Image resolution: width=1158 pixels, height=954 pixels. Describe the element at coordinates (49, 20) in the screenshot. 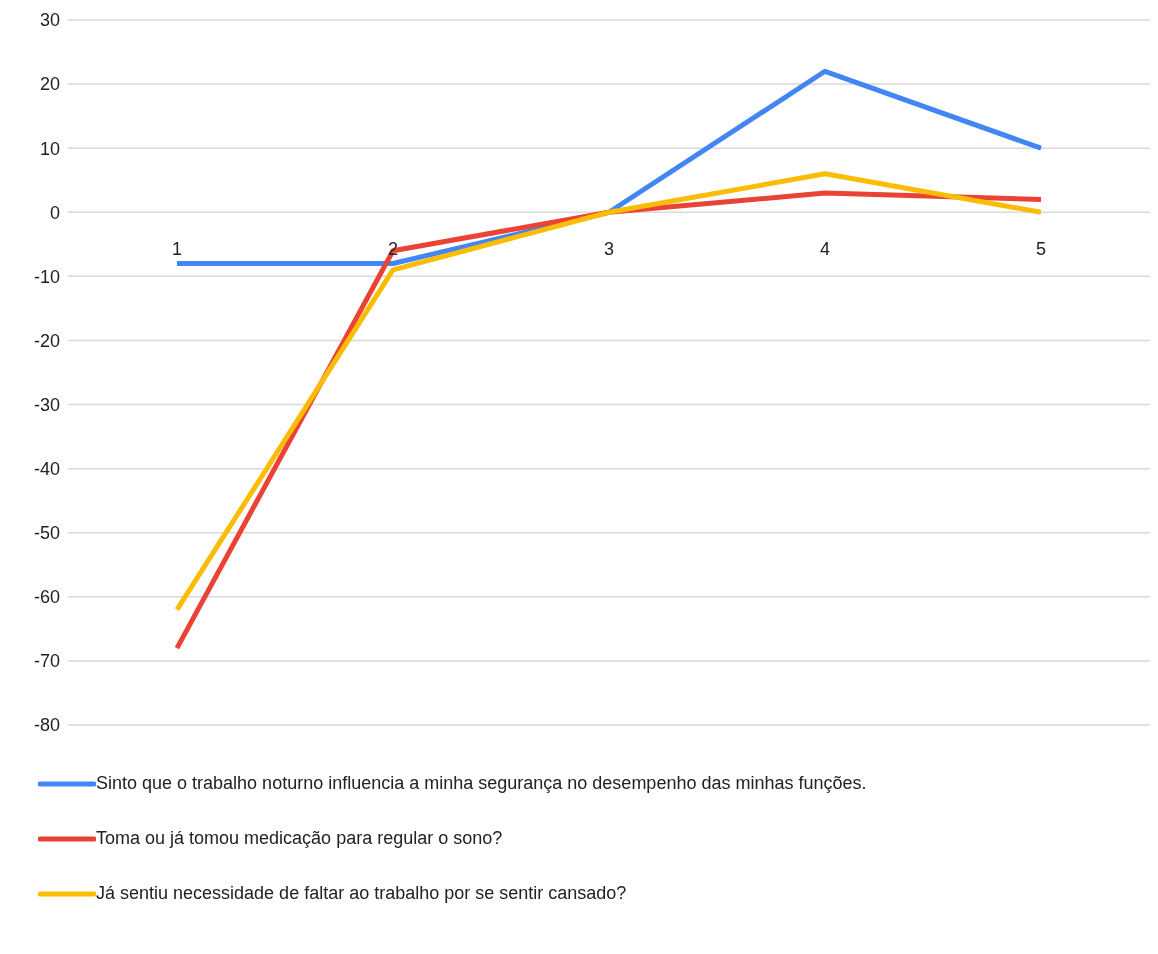

I see `y-tick-label: 30` at that location.